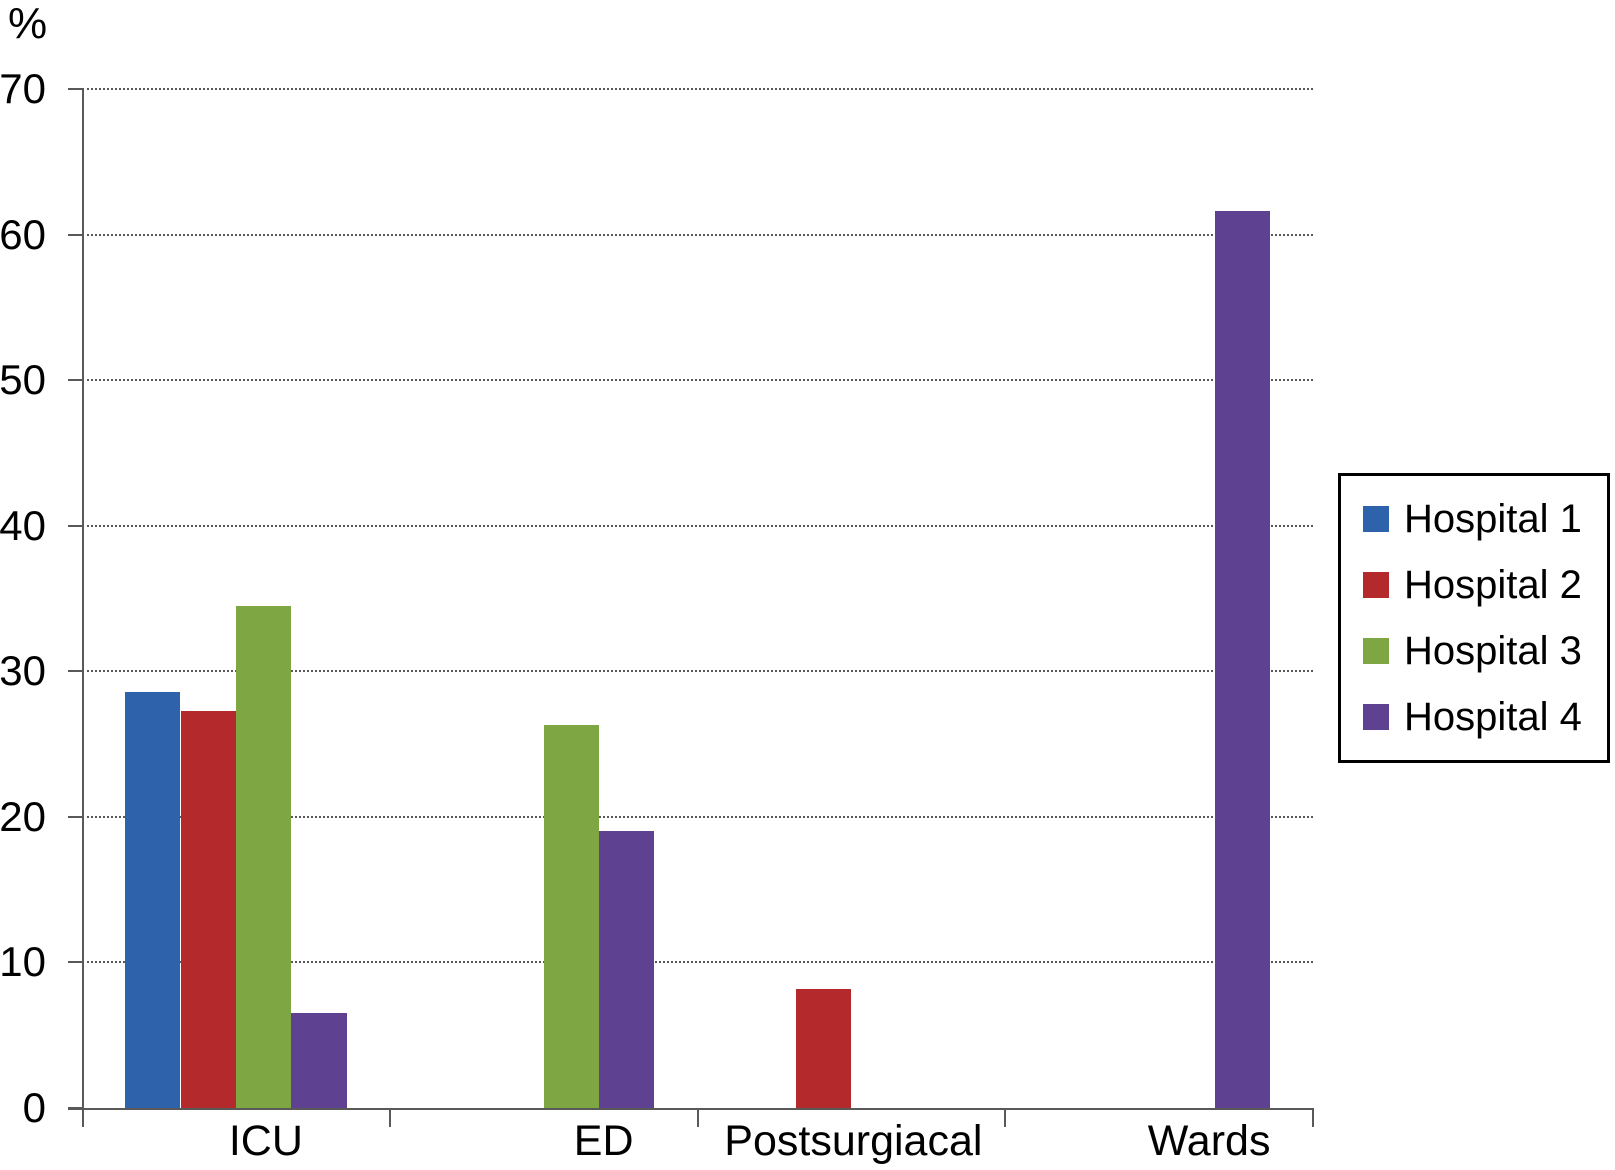  I want to click on x-category-label-postsurgiacal: Postsurgiacal, so click(853, 1141).